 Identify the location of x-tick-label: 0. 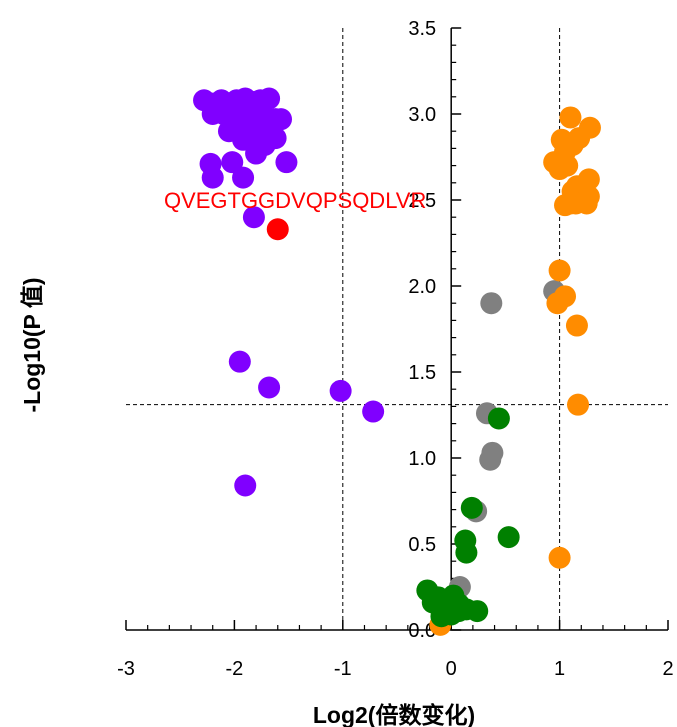
(451, 669).